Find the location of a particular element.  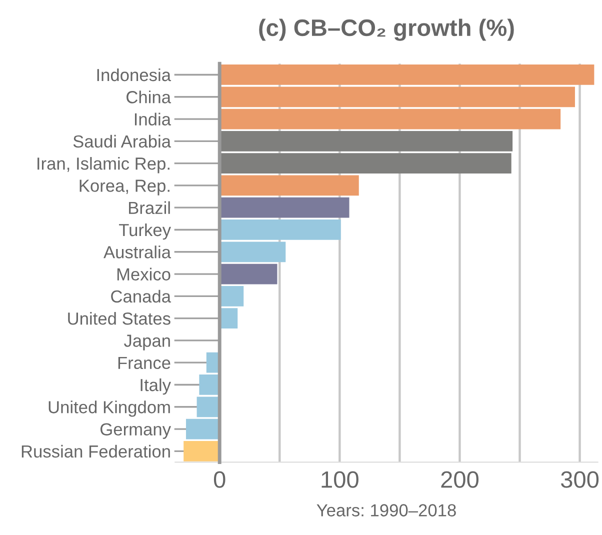

y-tick-label: Canada is located at coordinates (141, 296).